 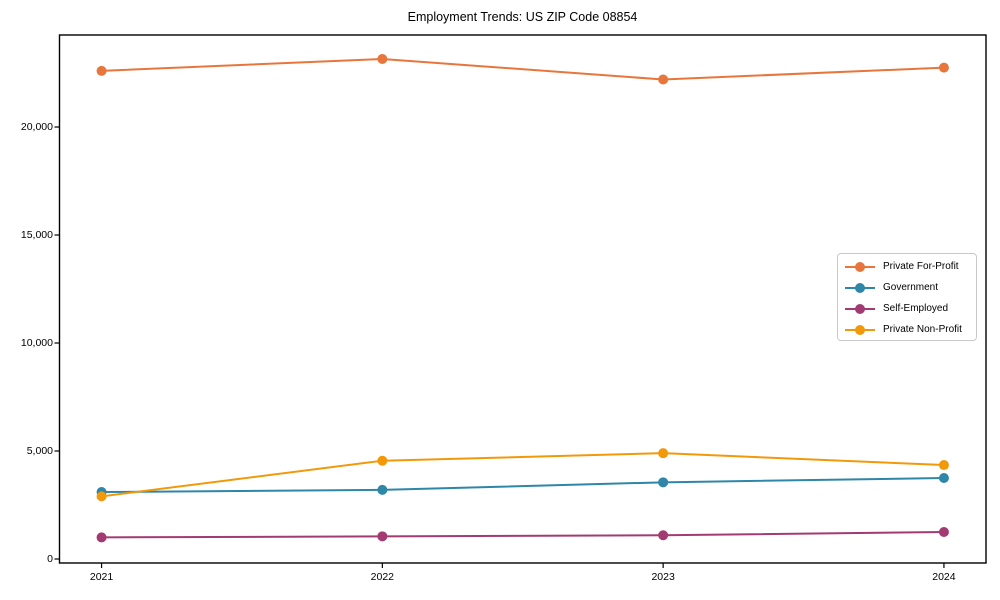 I want to click on y-tick-label: 10,000, so click(x=36, y=342).